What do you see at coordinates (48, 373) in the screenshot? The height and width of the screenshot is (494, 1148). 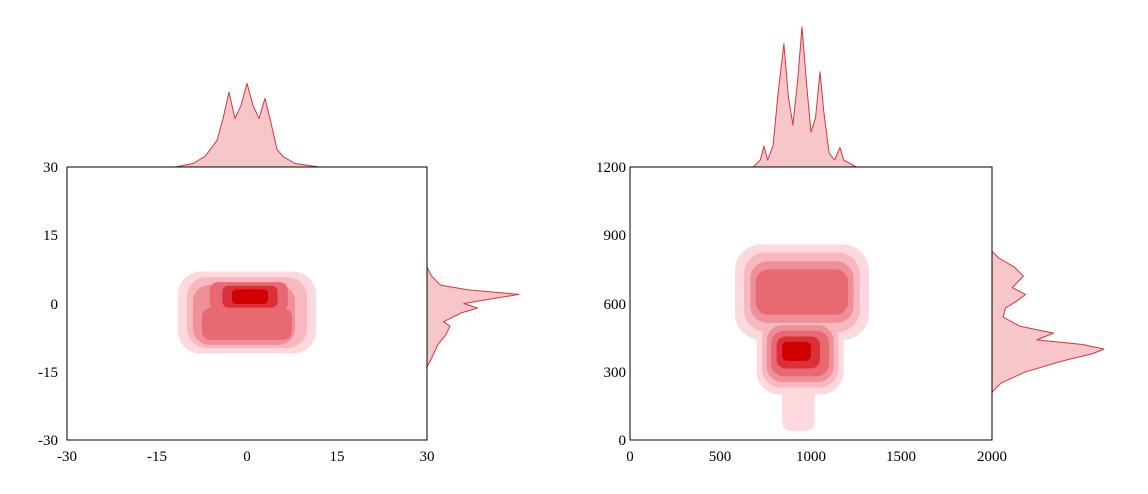 I see `left-y-tick-label: -15` at bounding box center [48, 373].